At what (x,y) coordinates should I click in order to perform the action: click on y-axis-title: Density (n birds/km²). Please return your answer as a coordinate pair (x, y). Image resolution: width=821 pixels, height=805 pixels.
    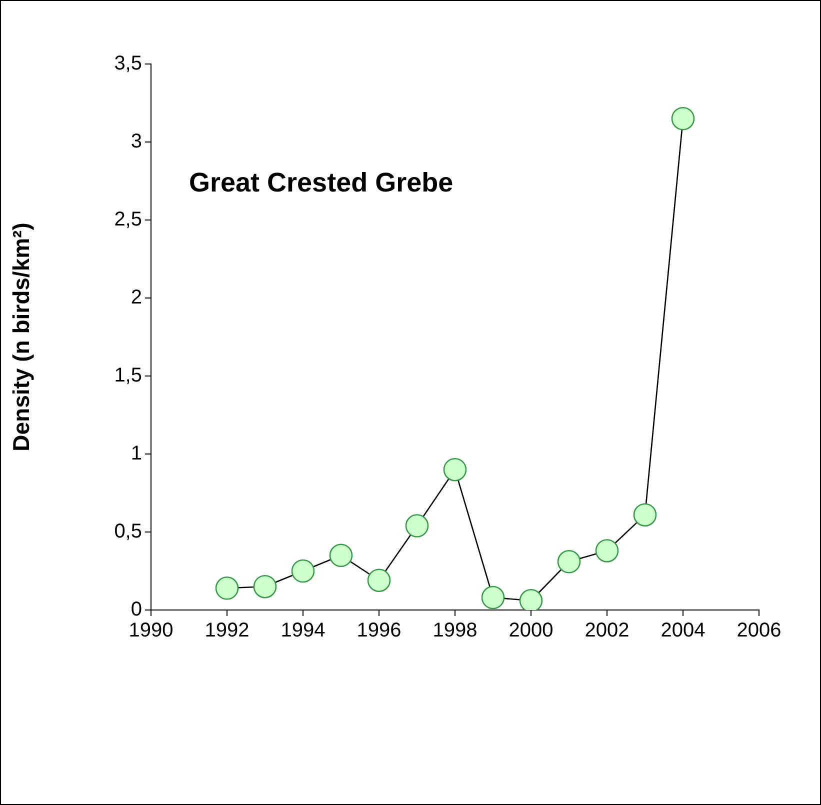
    Looking at the image, I should click on (21, 337).